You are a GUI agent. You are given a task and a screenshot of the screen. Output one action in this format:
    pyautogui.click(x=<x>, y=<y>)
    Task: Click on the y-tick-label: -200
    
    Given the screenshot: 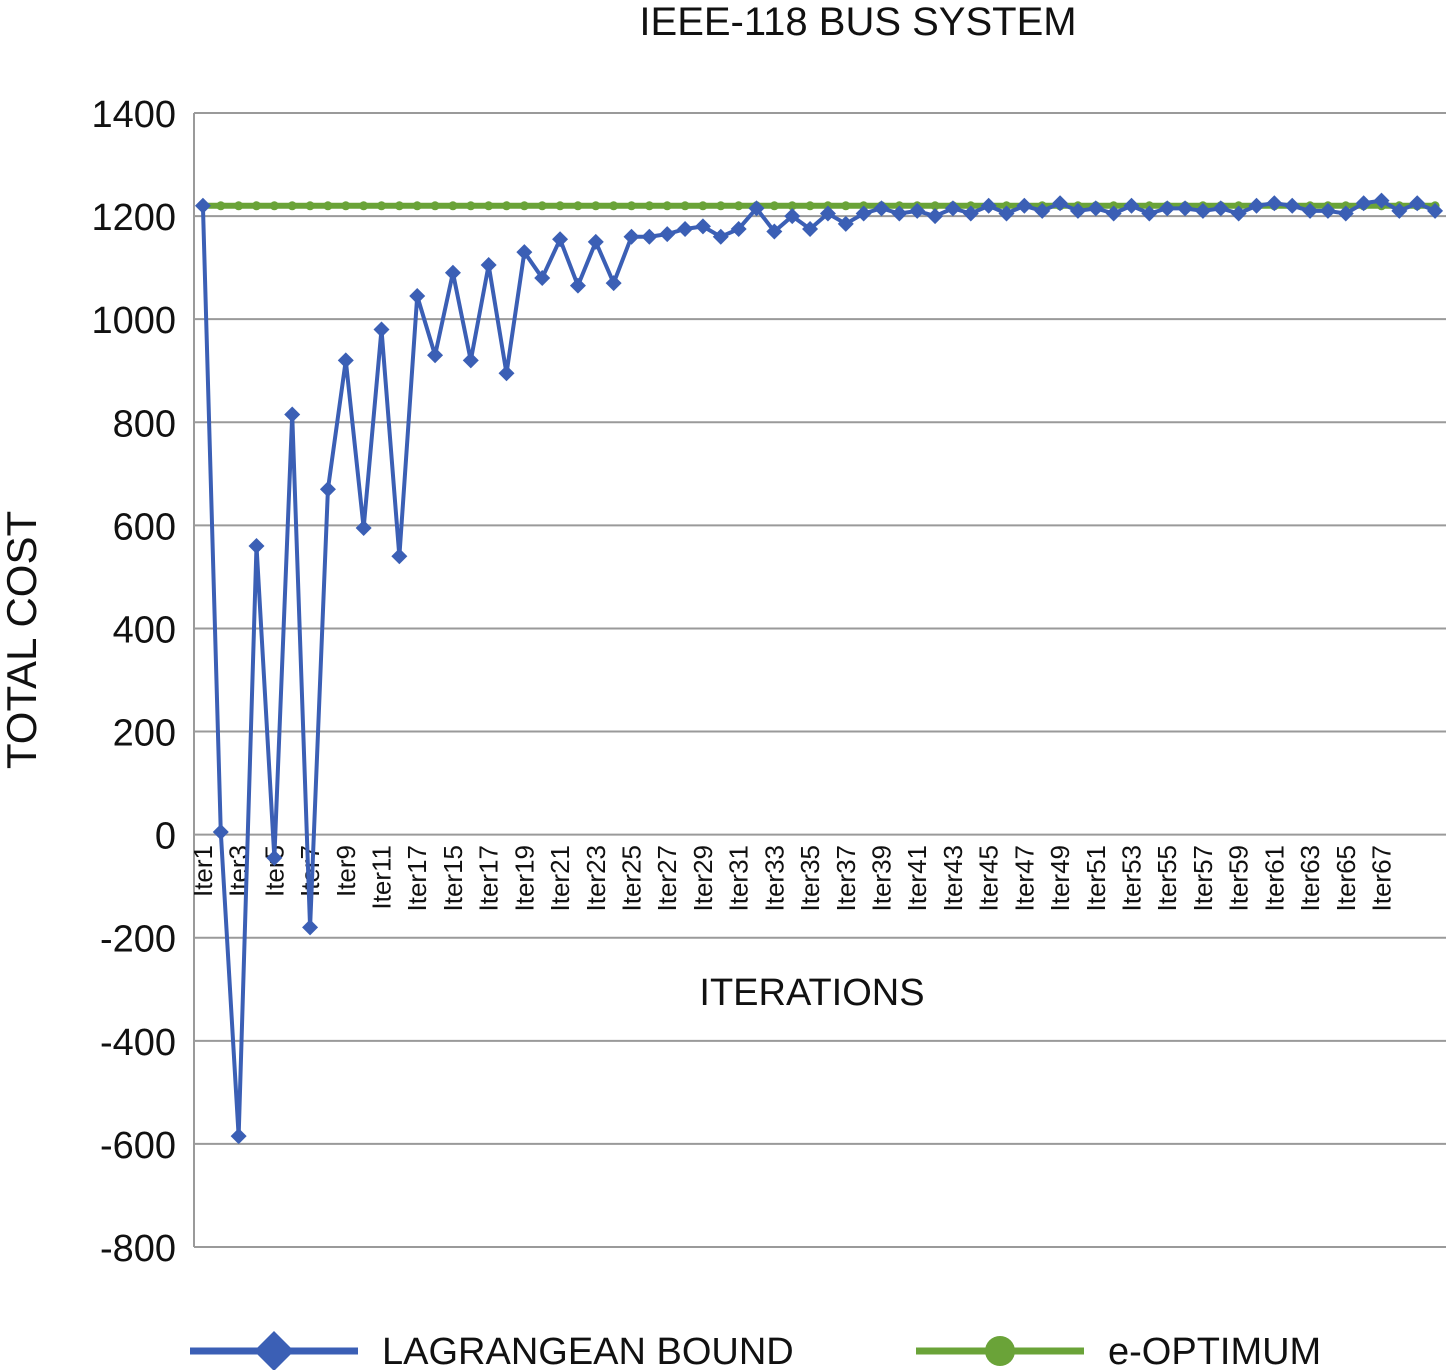 What is the action you would take?
    pyautogui.click(x=138, y=940)
    